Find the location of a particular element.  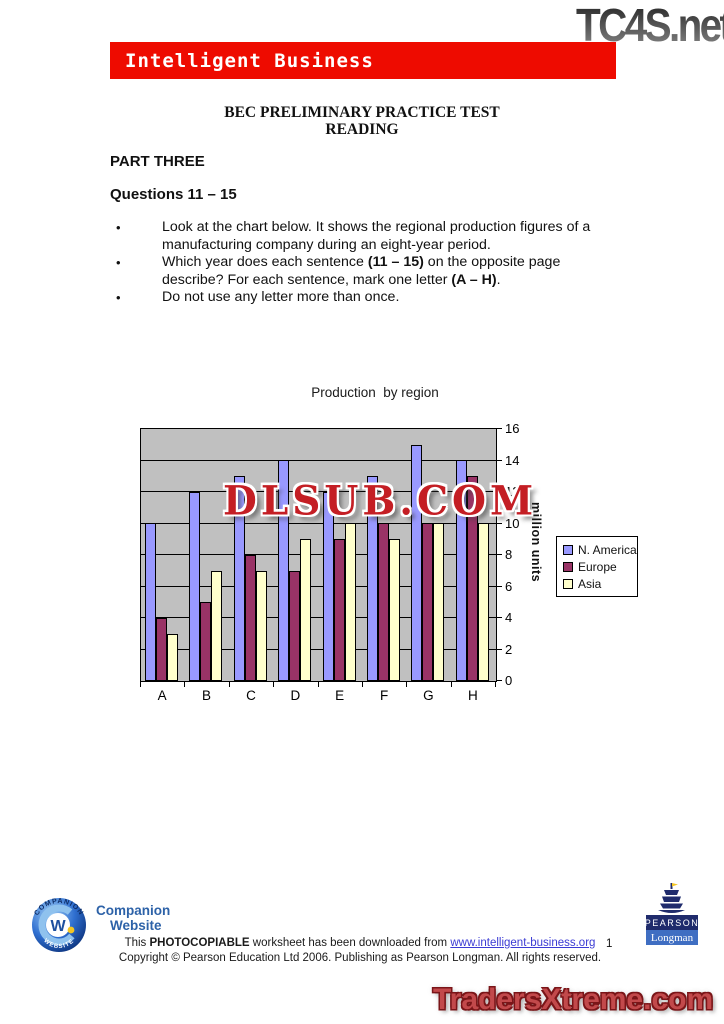

bar-n-america-C is located at coordinates (239, 578).